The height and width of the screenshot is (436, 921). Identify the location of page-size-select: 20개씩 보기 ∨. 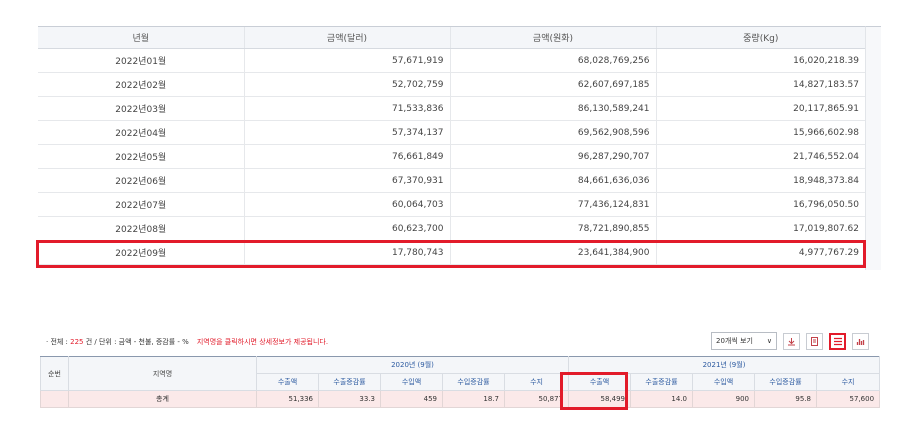
(744, 341).